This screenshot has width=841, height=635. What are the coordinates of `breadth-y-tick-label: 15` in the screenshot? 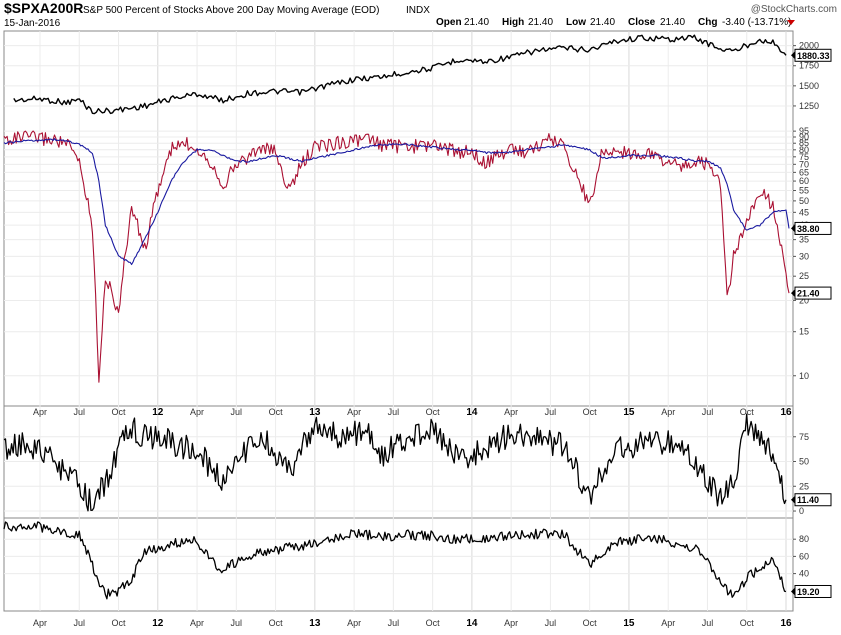 It's located at (804, 332).